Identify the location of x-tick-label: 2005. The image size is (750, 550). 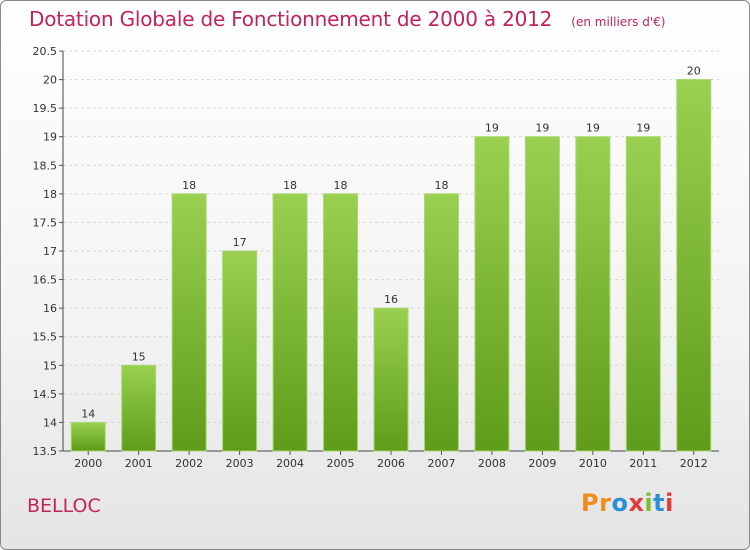
(341, 463).